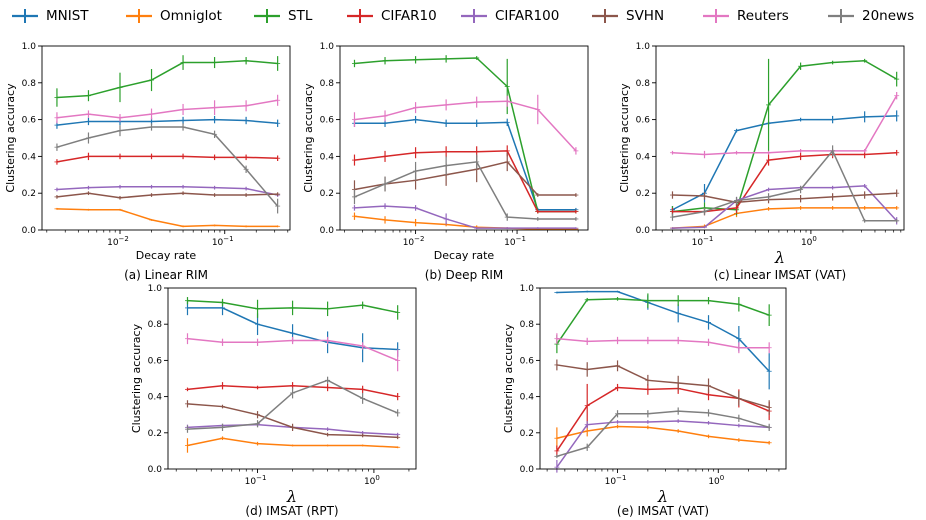 Image resolution: width=926 pixels, height=520 pixels. I want to click on legend-swatch-cifar100, so click(474, 16).